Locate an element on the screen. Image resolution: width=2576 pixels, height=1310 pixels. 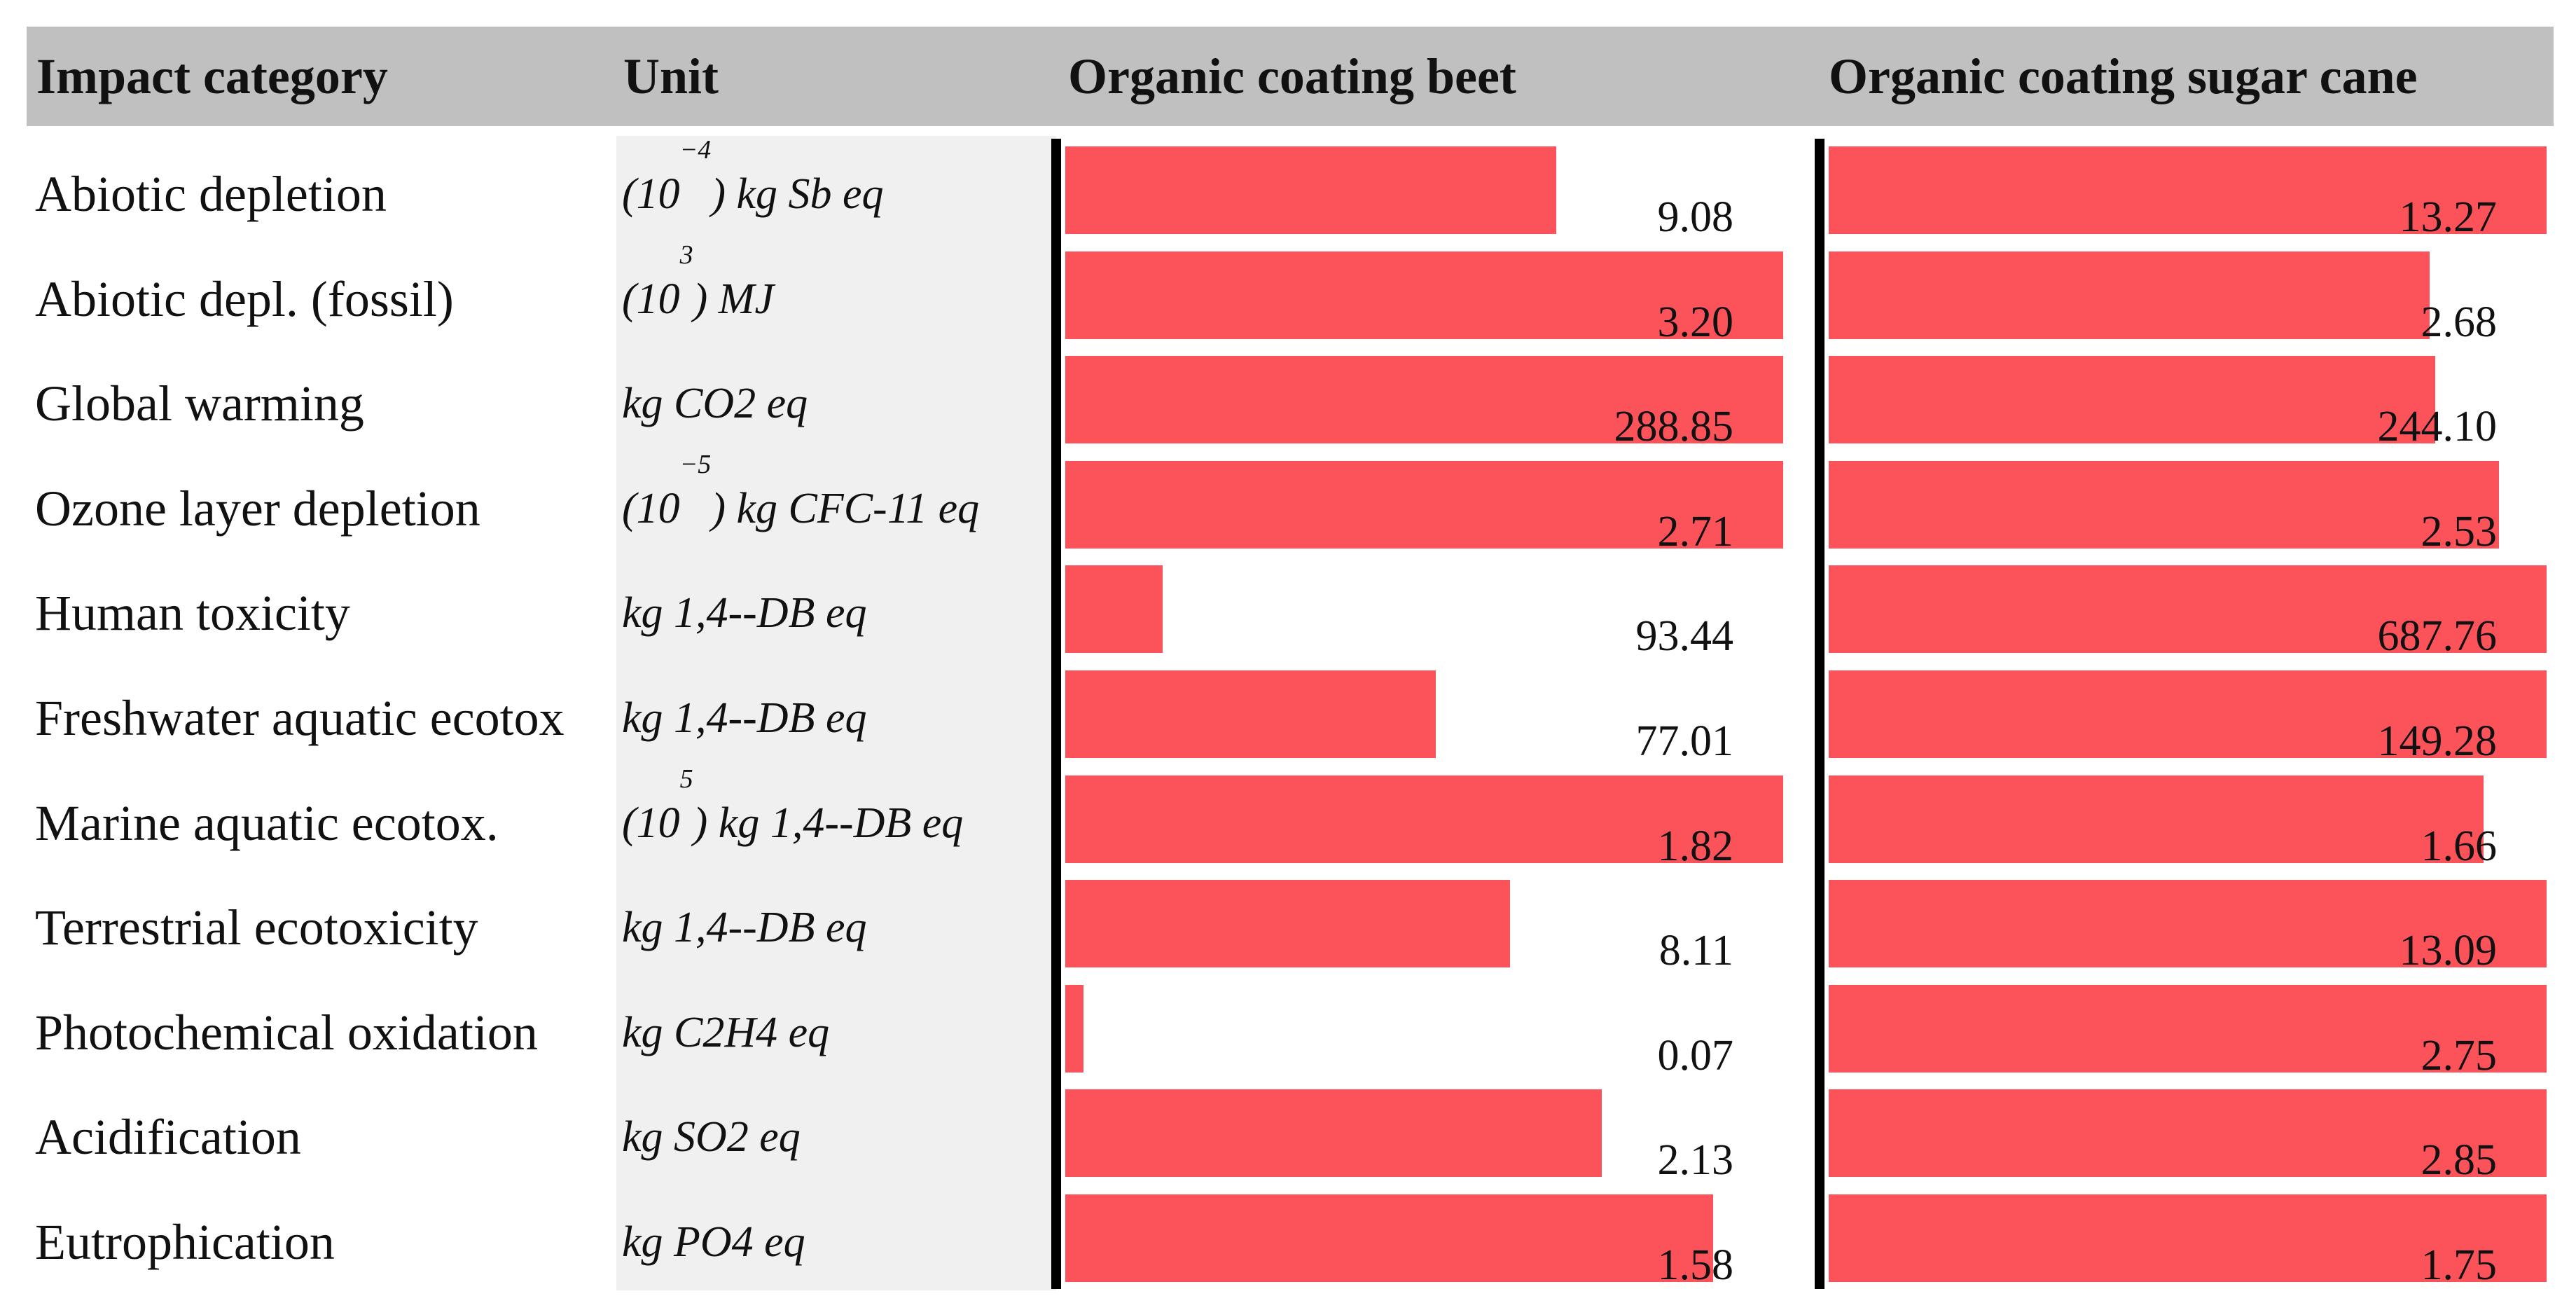
unit-text: kg SO2 eq is located at coordinates (711, 1137).